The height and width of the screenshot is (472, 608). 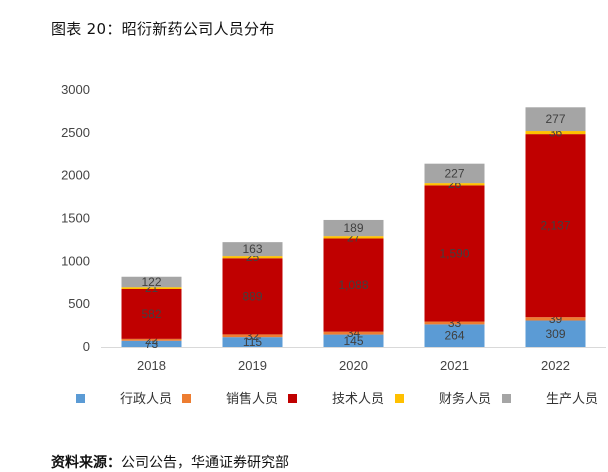 I want to click on y-tick-label: 3000, so click(x=75, y=89).